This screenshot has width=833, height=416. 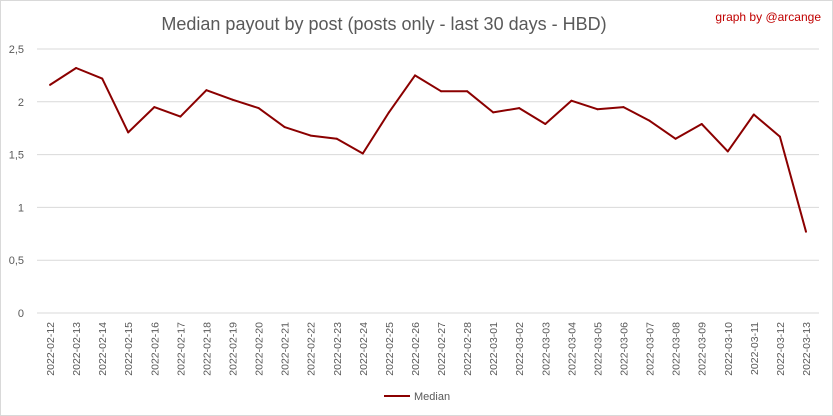 I want to click on x-tick-label: 2022-02-16, so click(x=155, y=349).